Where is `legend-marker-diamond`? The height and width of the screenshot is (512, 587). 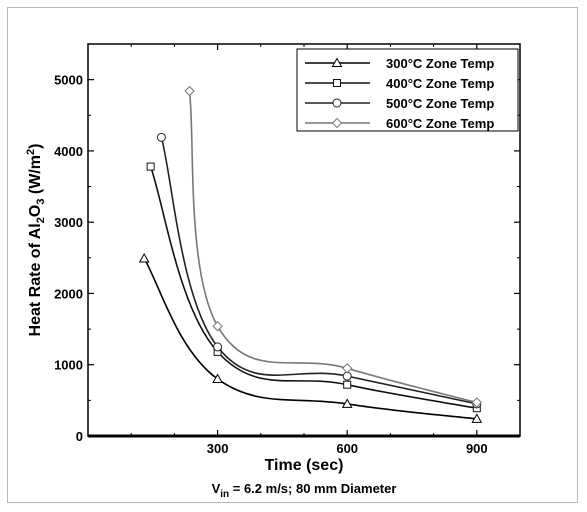 legend-marker-diamond is located at coordinates (337, 123).